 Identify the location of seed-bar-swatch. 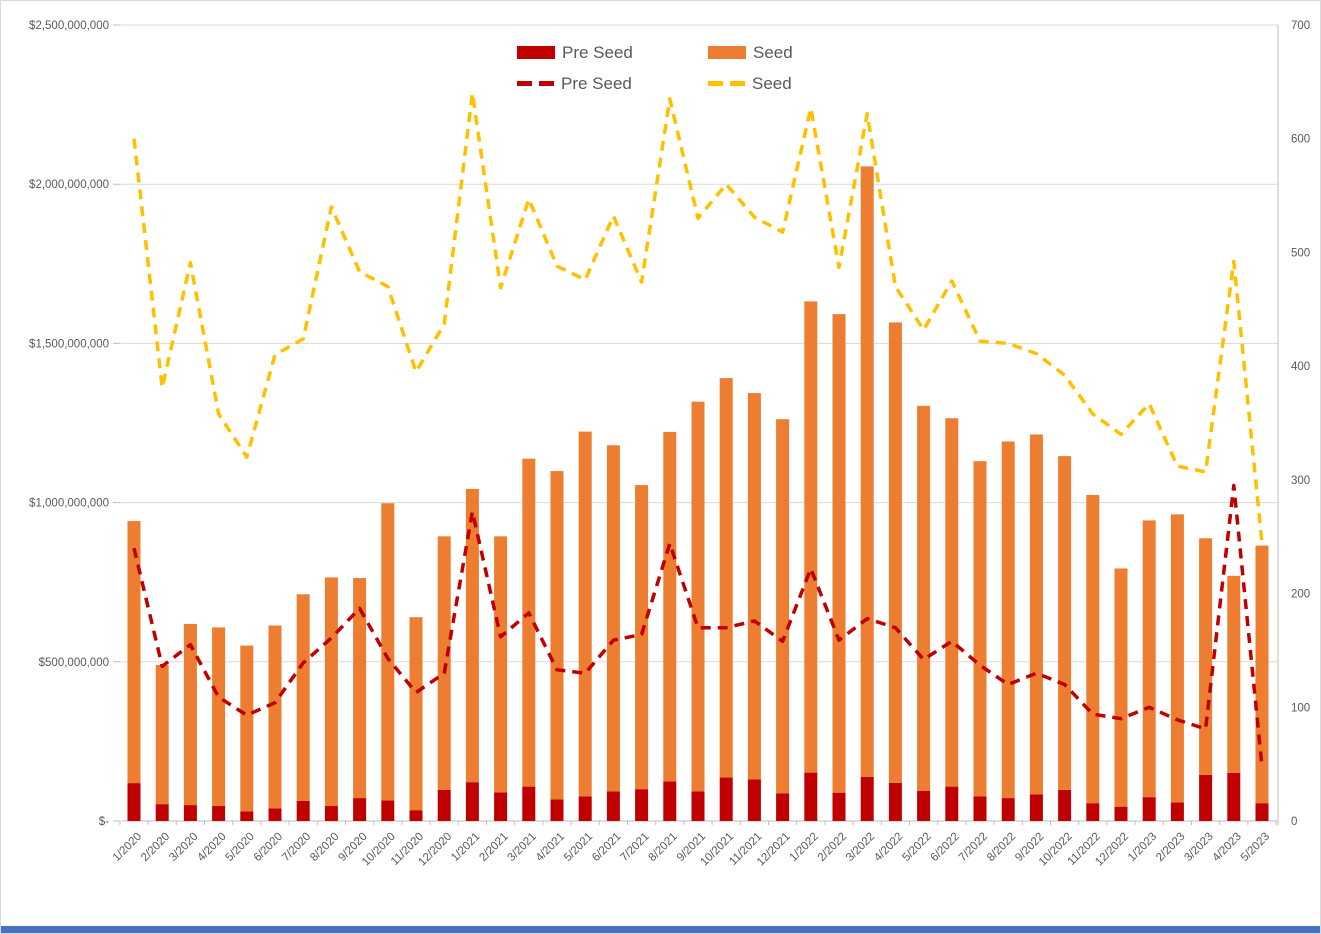
(727, 52).